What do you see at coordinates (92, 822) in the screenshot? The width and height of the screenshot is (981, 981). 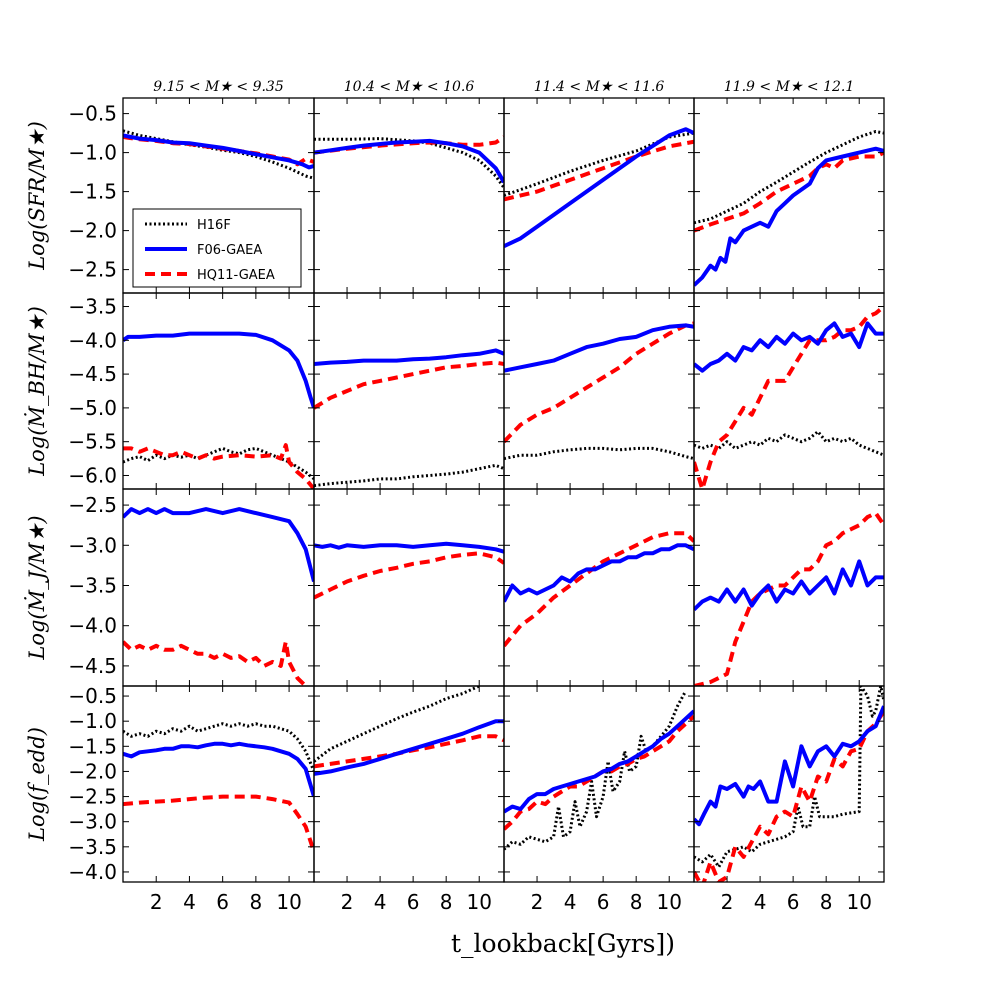 I see `y-tick-label: −3.0` at bounding box center [92, 822].